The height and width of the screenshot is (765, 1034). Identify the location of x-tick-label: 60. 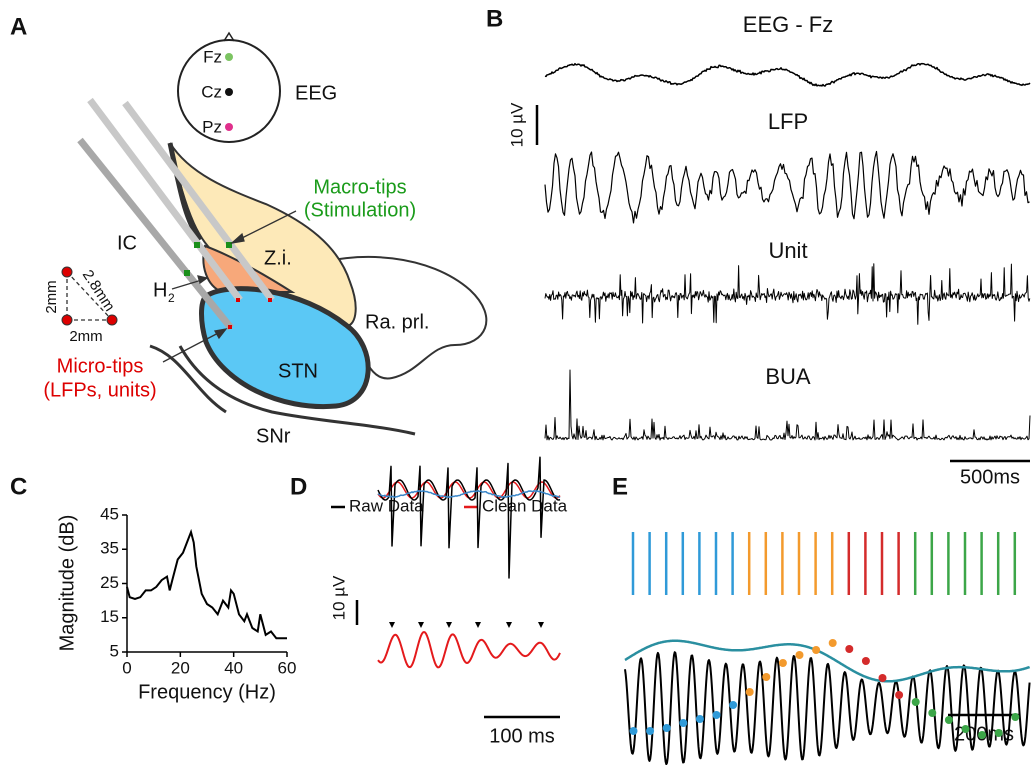
(287, 667).